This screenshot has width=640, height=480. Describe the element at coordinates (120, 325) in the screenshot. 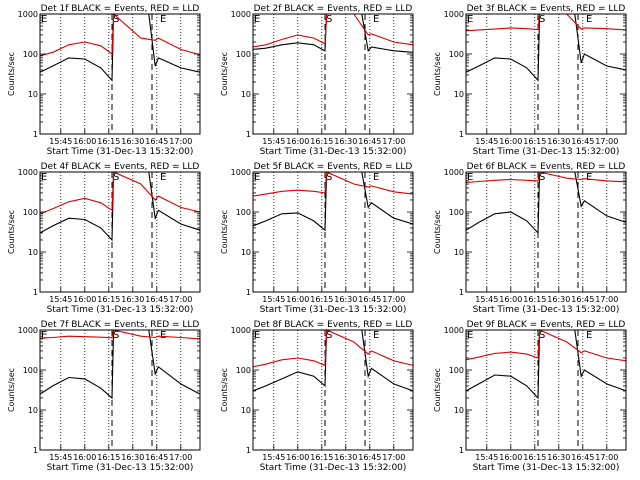

I see `panel-title: Det 7f BLACK = Events, RED = LLD` at that location.